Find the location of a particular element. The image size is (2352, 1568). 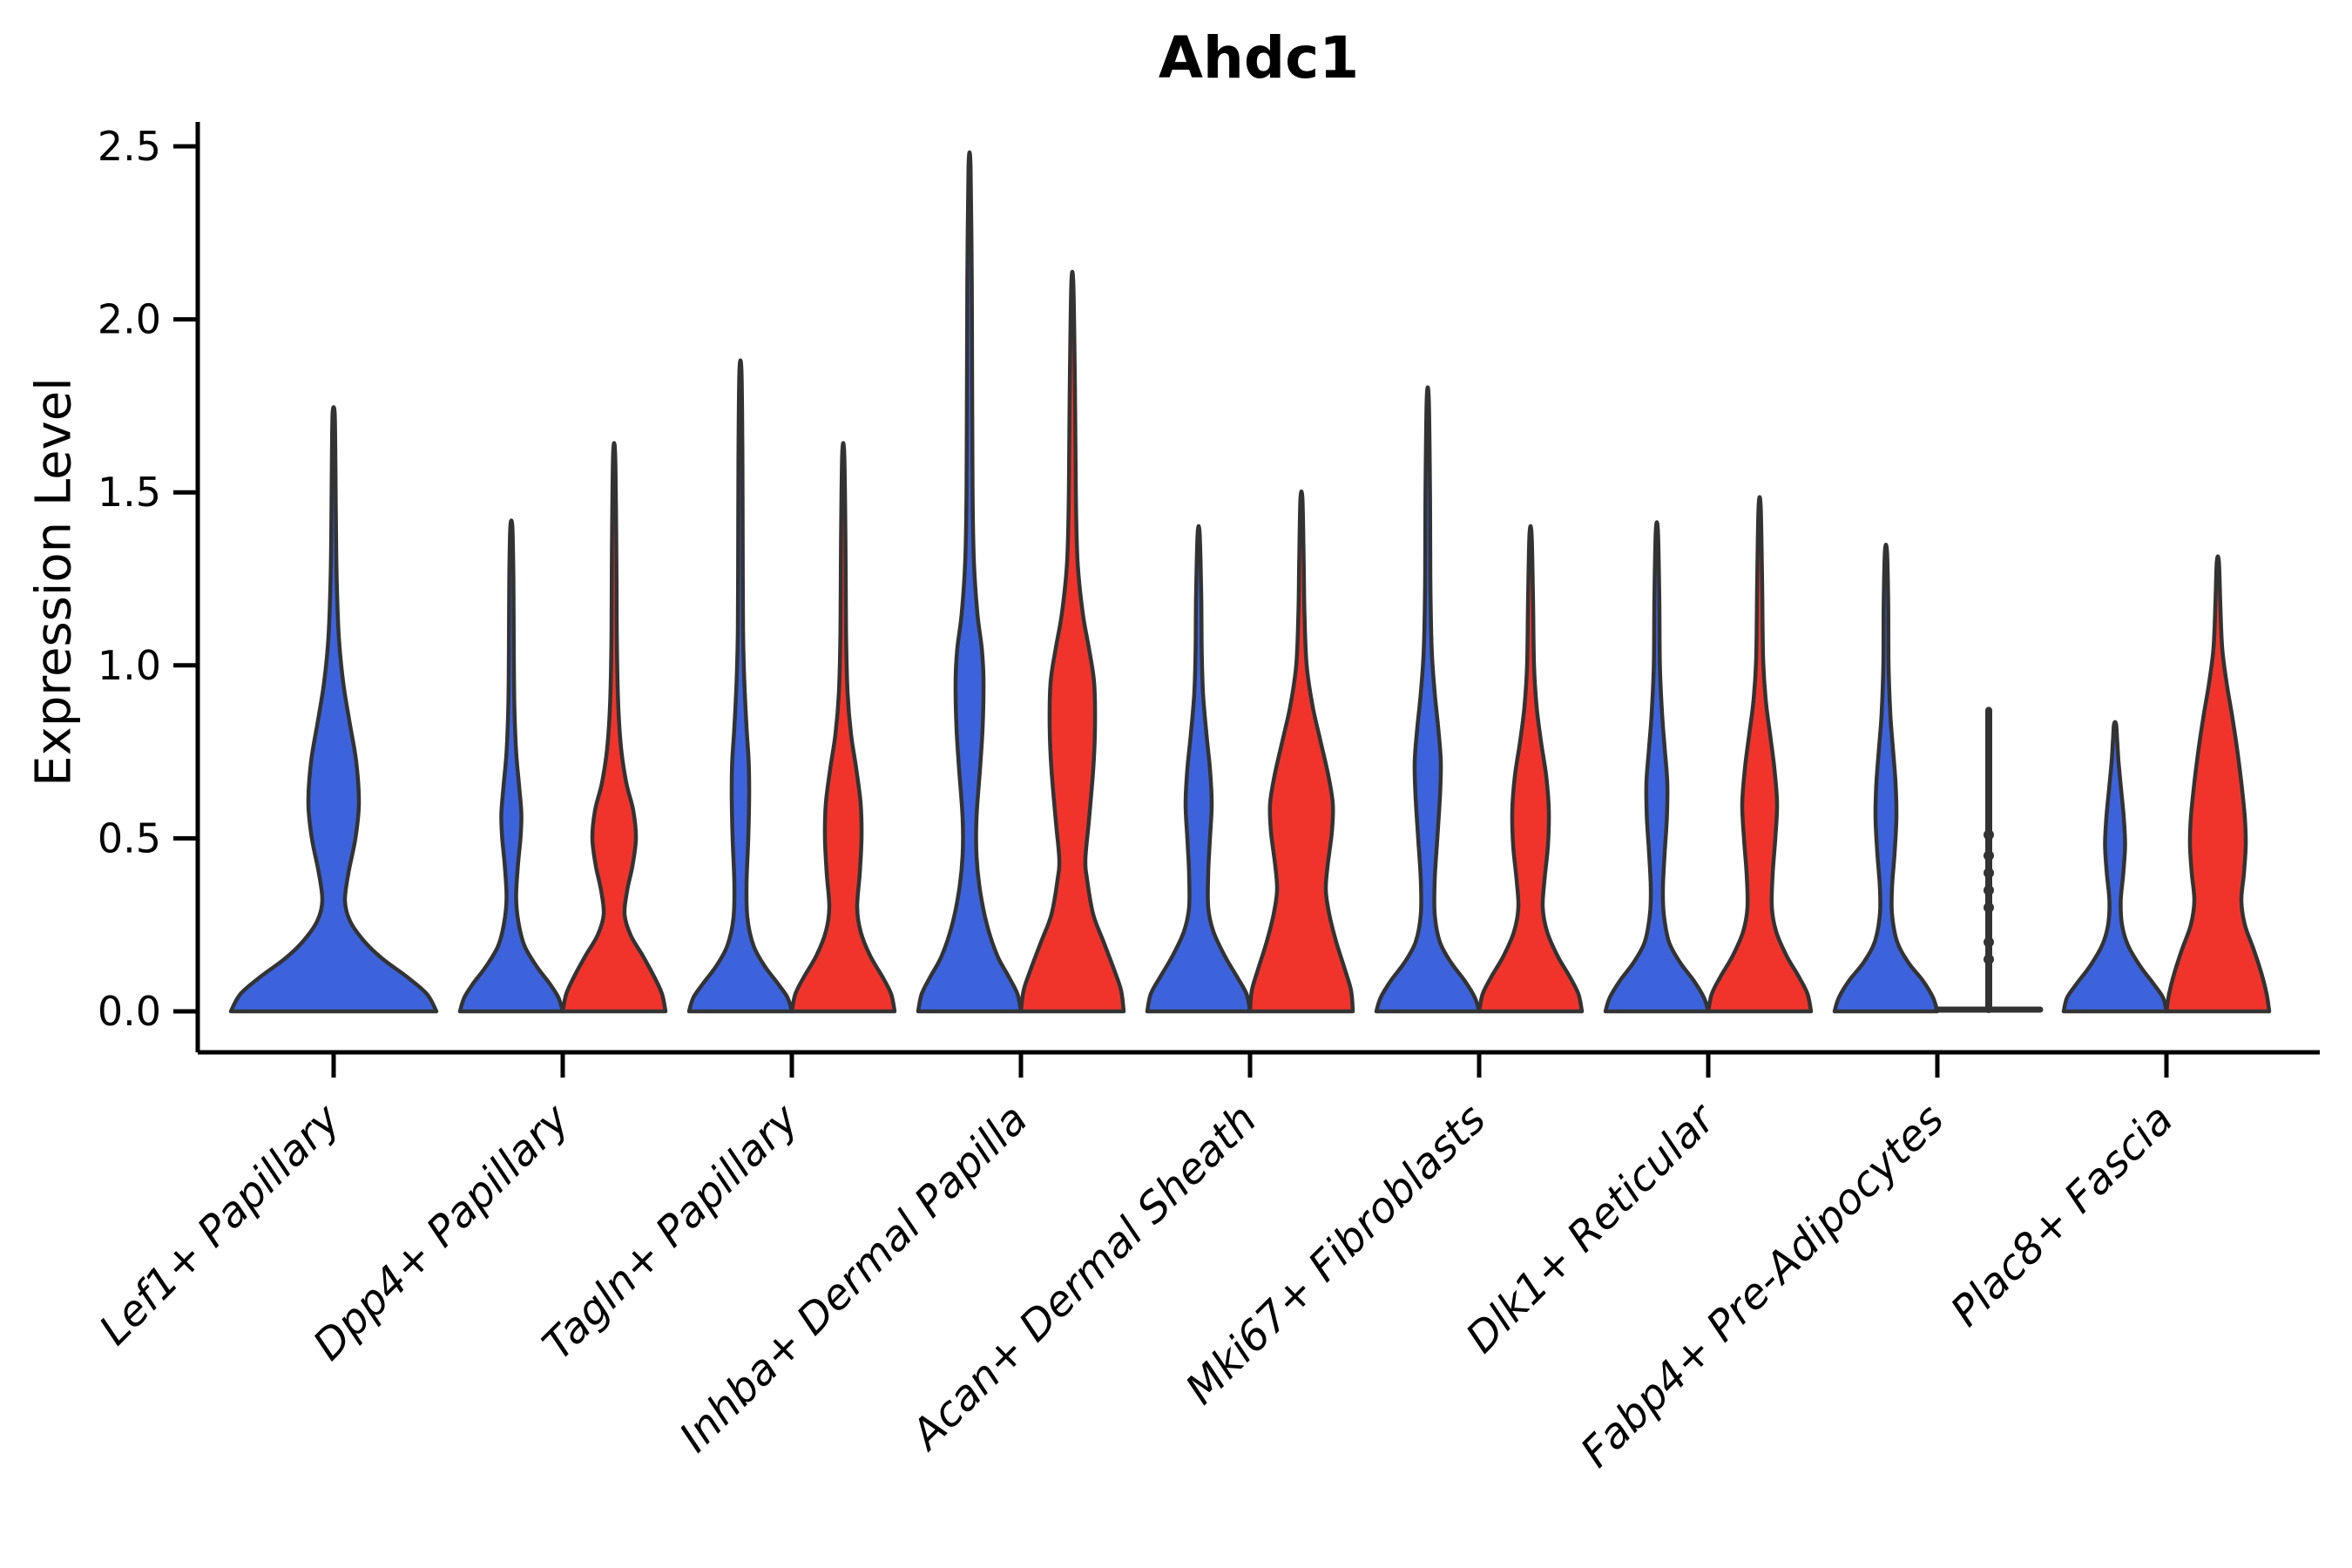

y-axis-label: Expression Level is located at coordinates (54, 582).